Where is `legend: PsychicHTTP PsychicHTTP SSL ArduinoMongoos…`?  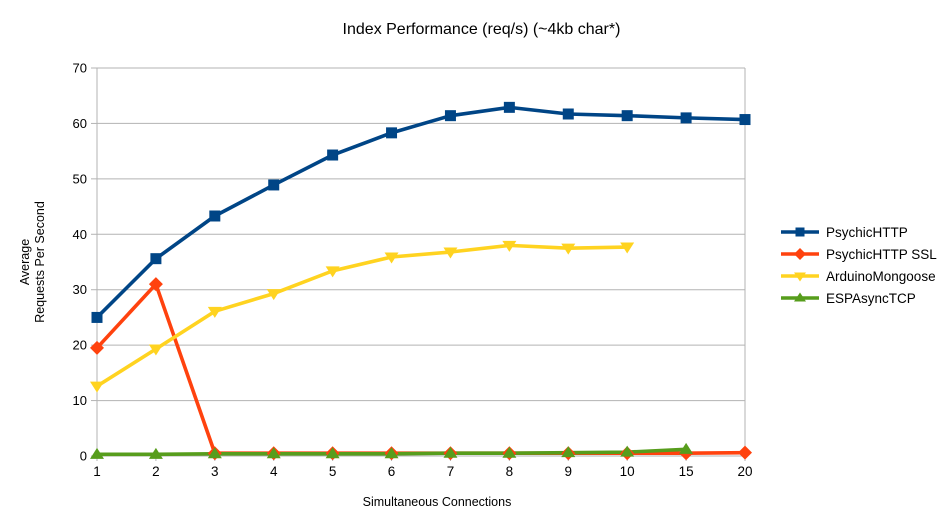
legend: PsychicHTTP PsychicHTTP SSL ArduinoMongoos… is located at coordinates (858, 265).